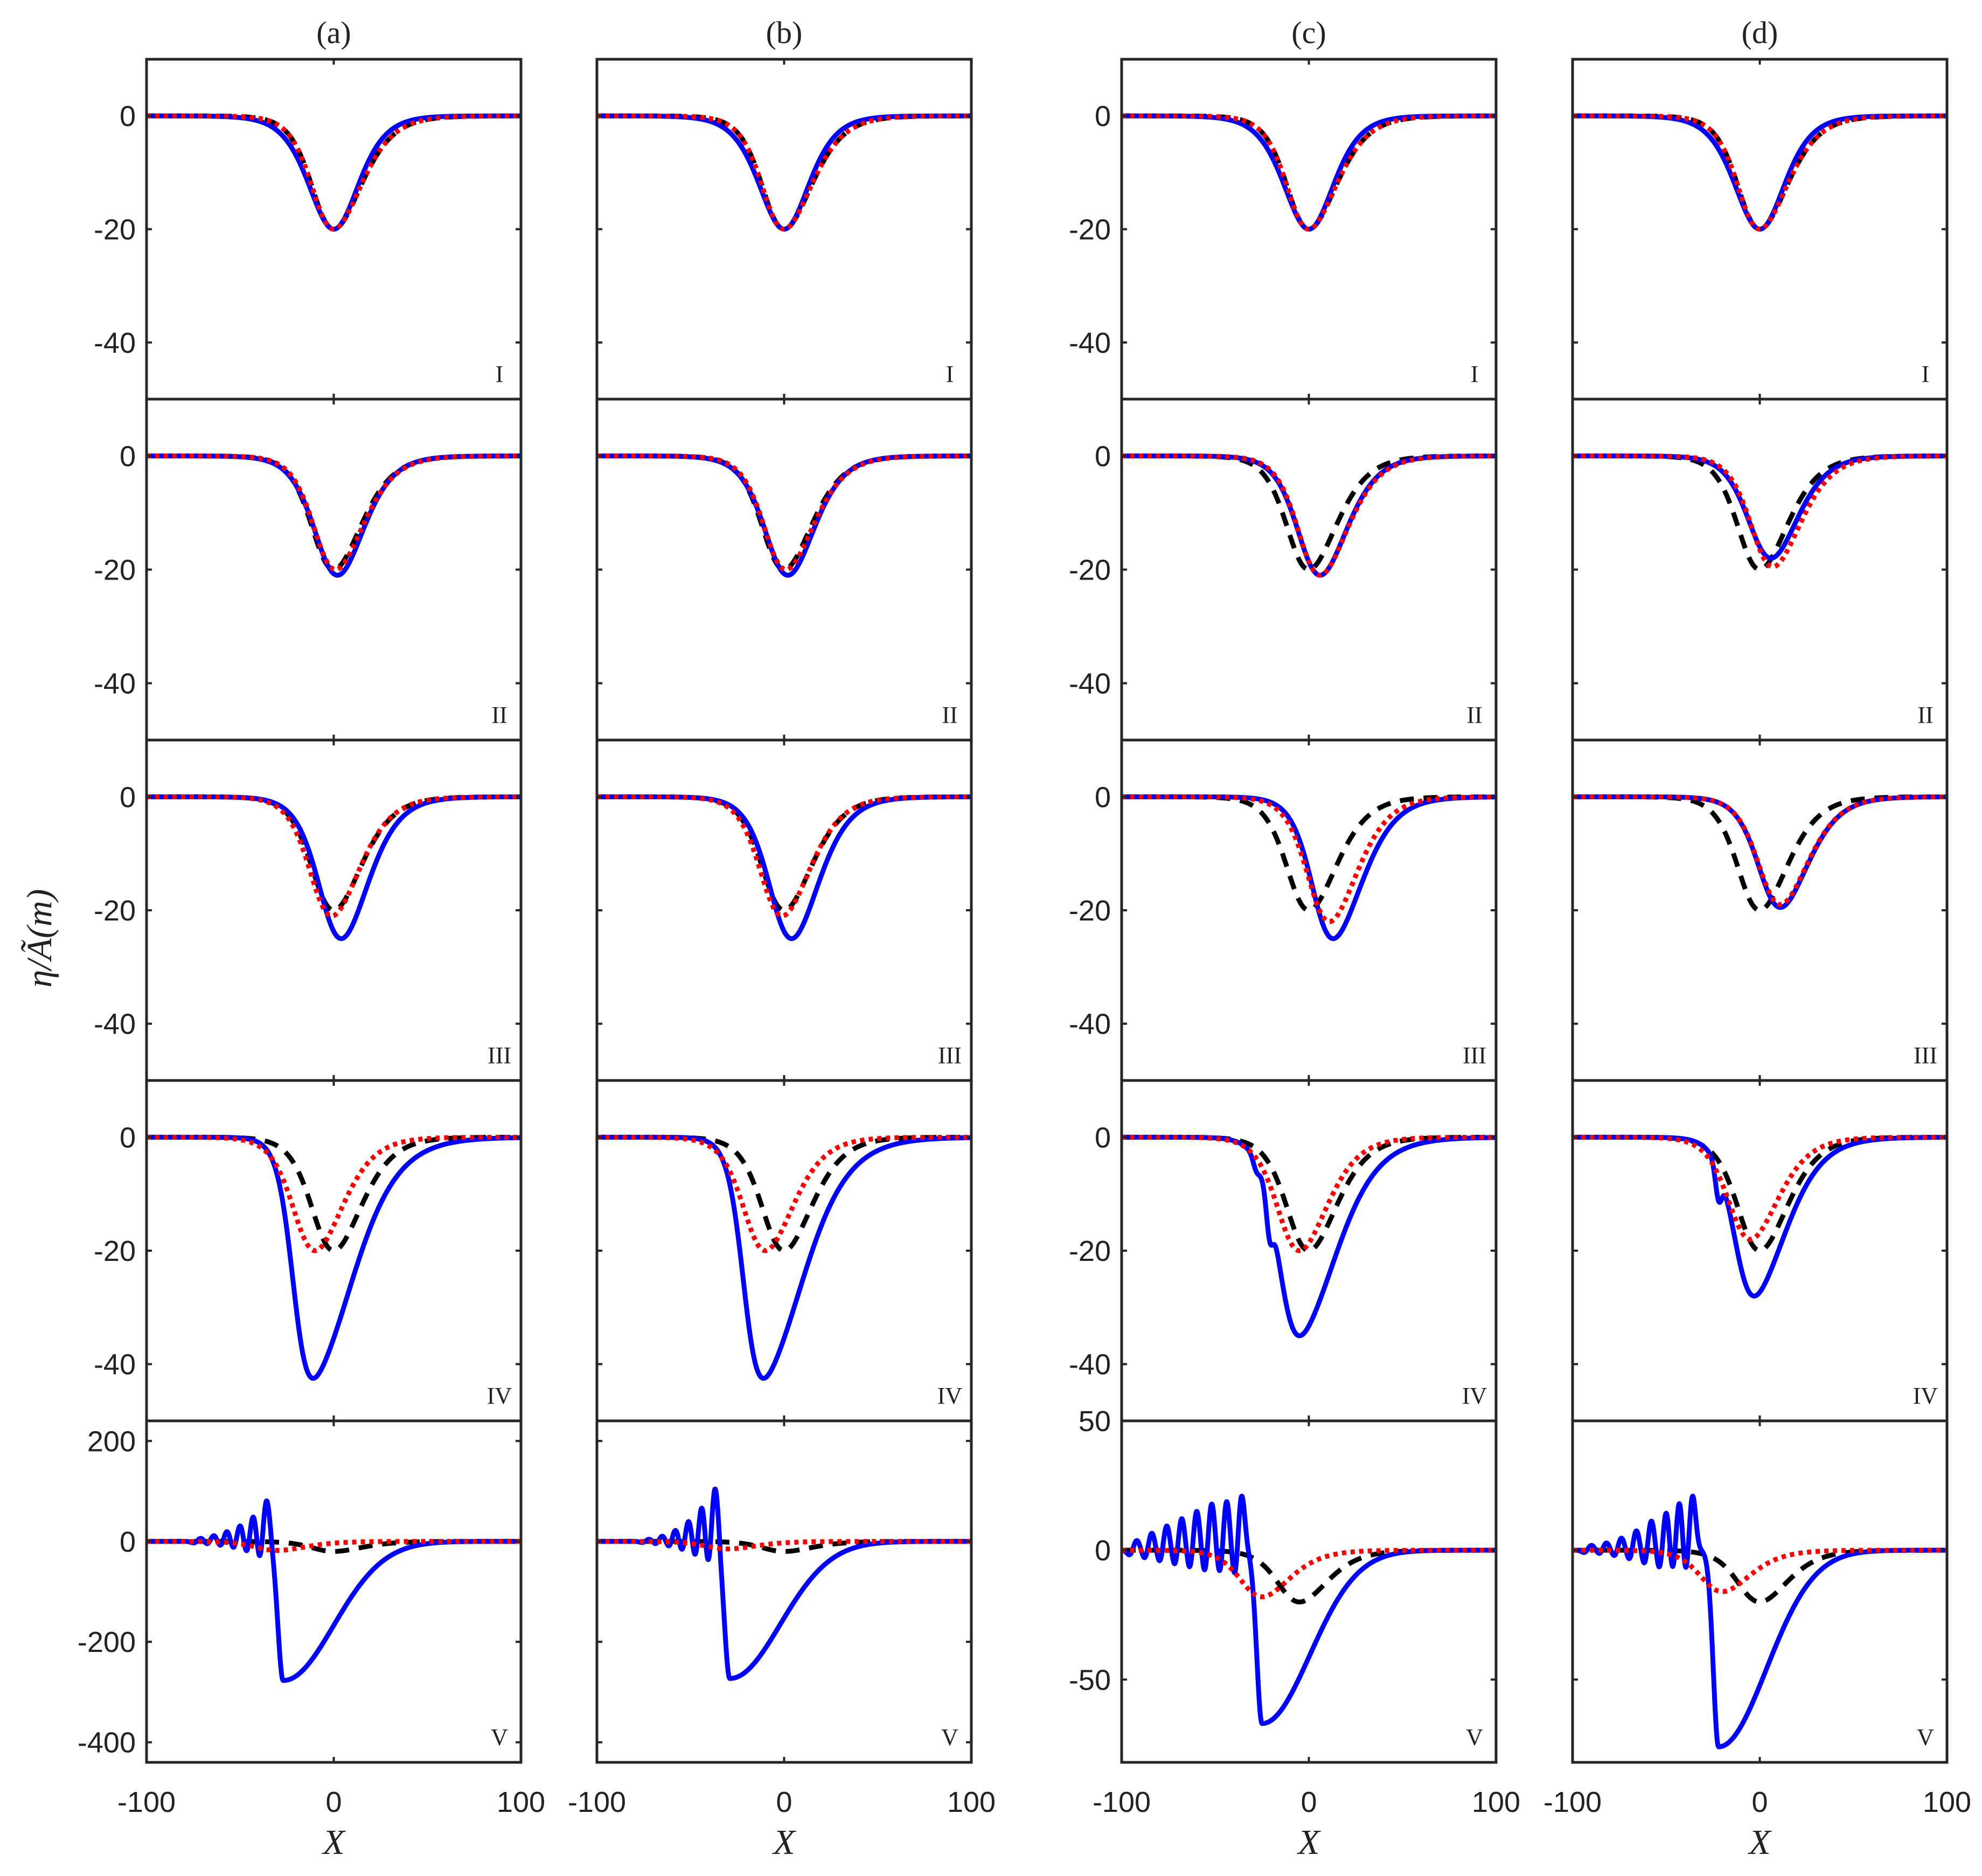  Describe the element at coordinates (784, 33) in the screenshot. I see `column-title: (b)` at that location.